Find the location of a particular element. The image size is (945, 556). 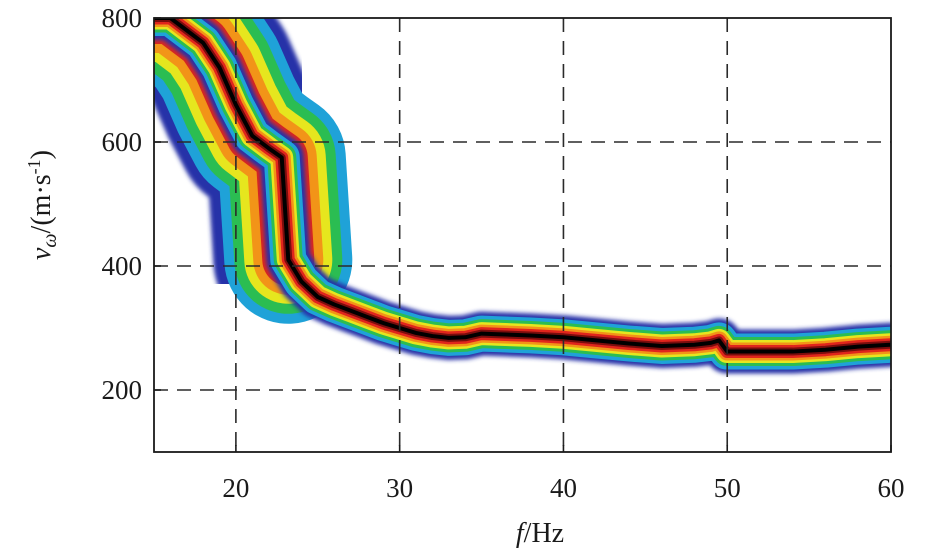

x-axis-label: f/Hz is located at coordinates (540, 533).